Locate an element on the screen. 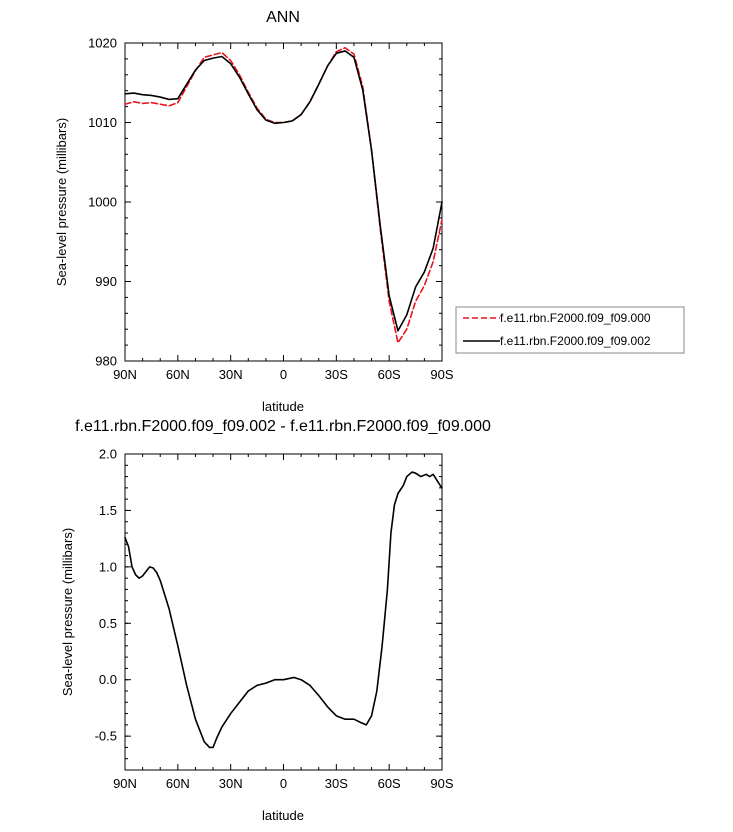 This screenshot has width=733, height=832. top-x-tick-label: 60S is located at coordinates (389, 374).